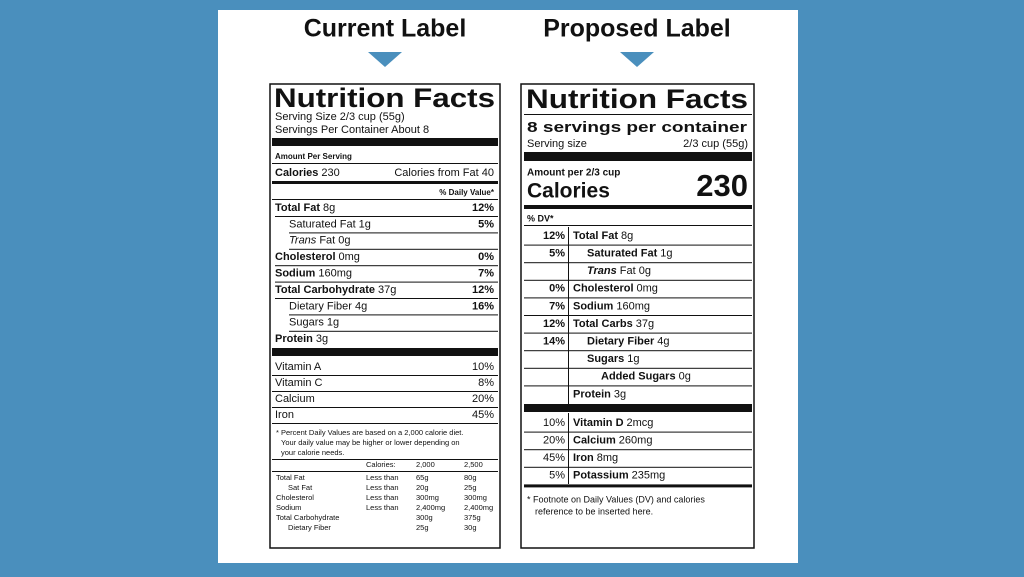 This screenshot has height=577, width=1024. Describe the element at coordinates (288, 507) in the screenshot. I see `label-text: Sodium` at that location.